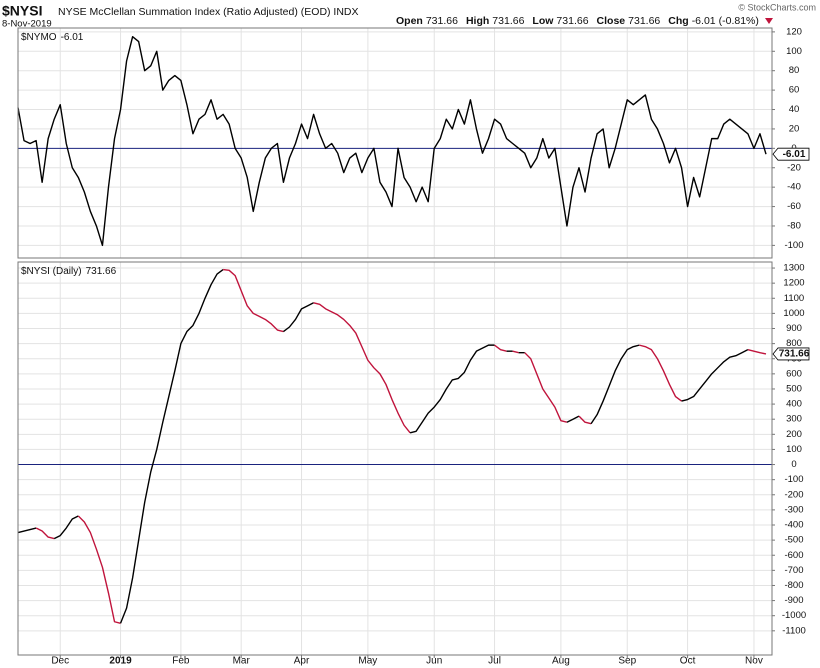 The height and width of the screenshot is (668, 820). What do you see at coordinates (794, 206) in the screenshot?
I see `y-tick-label: -60` at bounding box center [794, 206].